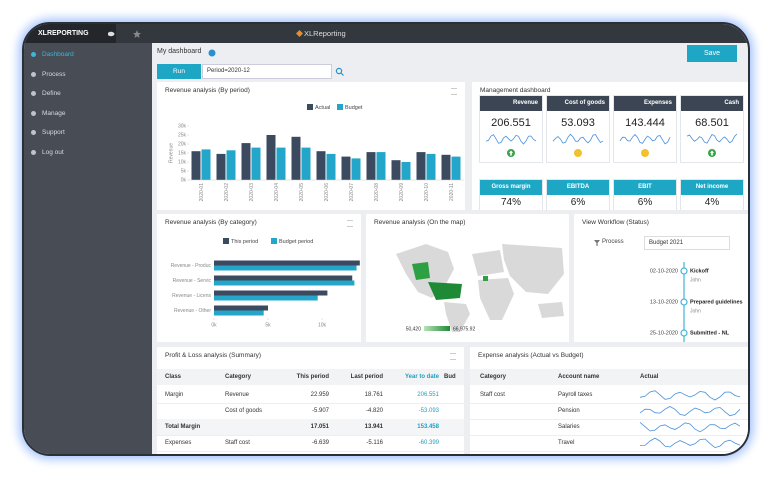 The height and width of the screenshot is (484, 771). I want to click on logo-mark, so click(299, 33).